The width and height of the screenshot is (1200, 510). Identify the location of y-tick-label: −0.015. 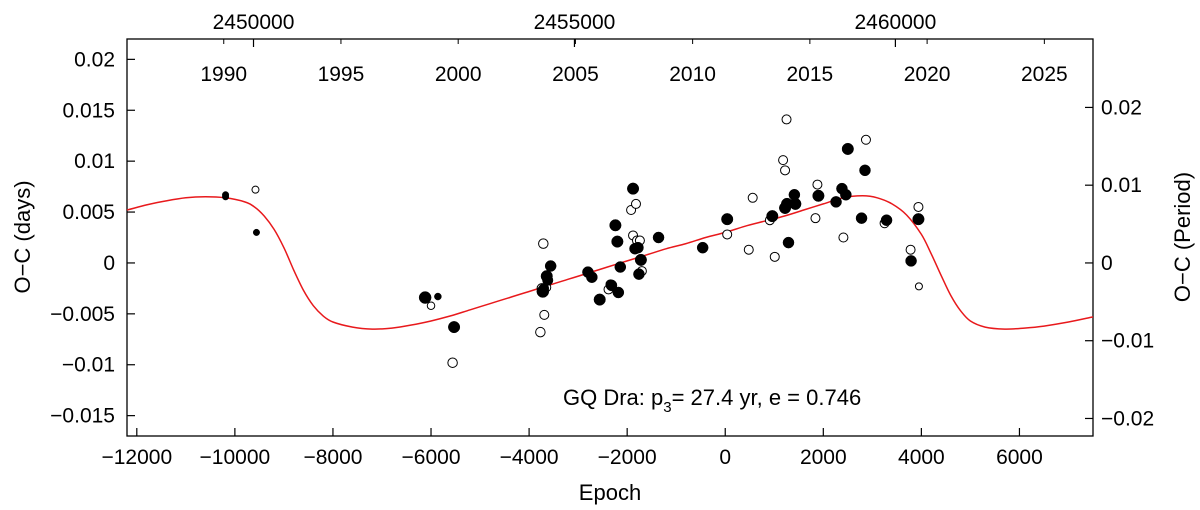
(82, 416).